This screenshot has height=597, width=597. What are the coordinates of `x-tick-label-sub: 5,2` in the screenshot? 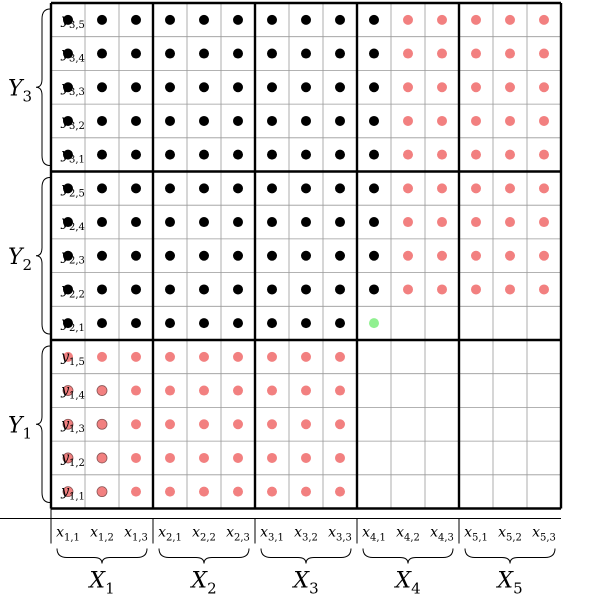 It's located at (514, 537).